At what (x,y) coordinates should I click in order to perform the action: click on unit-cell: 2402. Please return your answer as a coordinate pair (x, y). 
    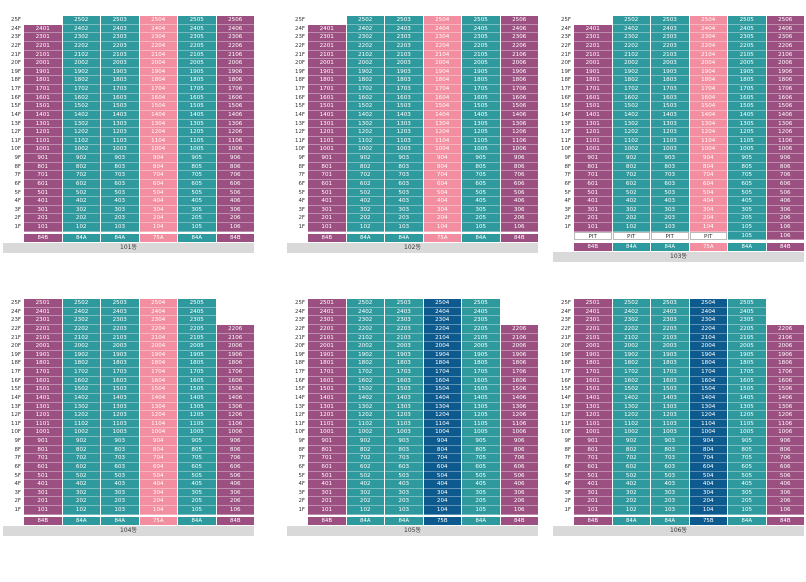
    Looking at the image, I should click on (81, 29).